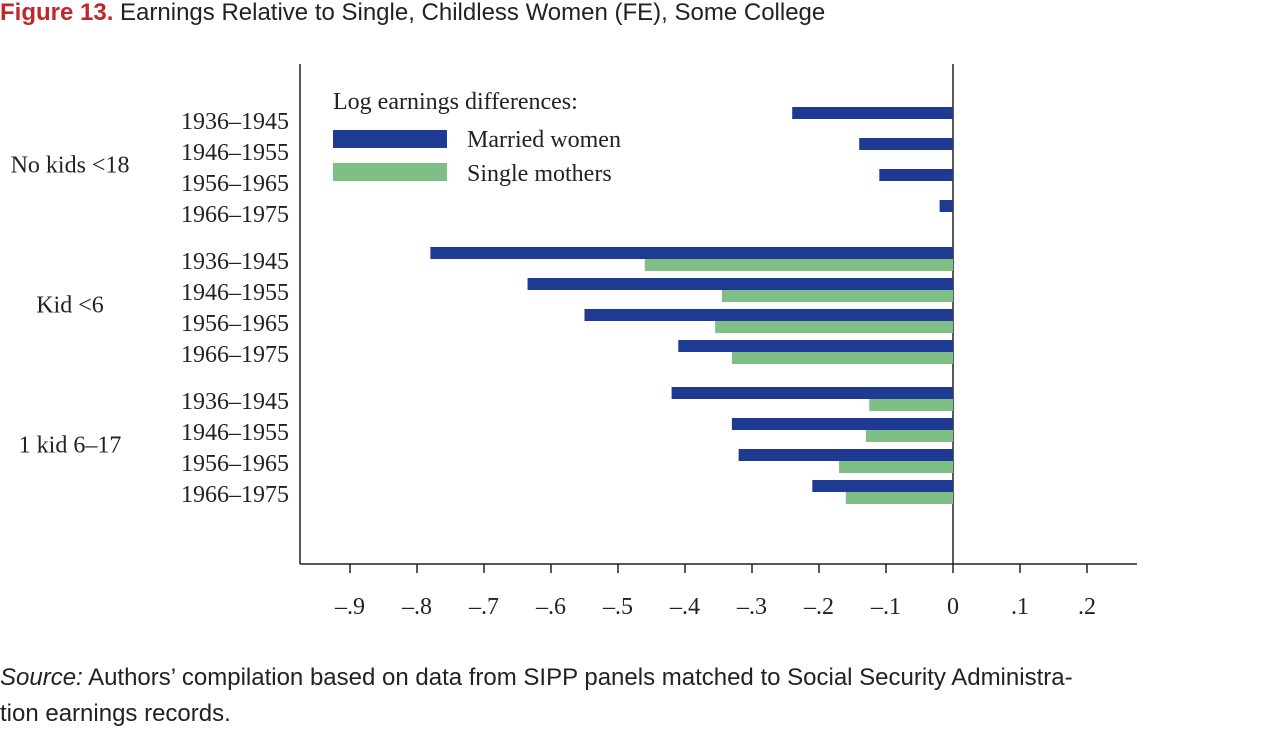 This screenshot has width=1280, height=733. I want to click on legend-swatch-single, so click(390, 172).